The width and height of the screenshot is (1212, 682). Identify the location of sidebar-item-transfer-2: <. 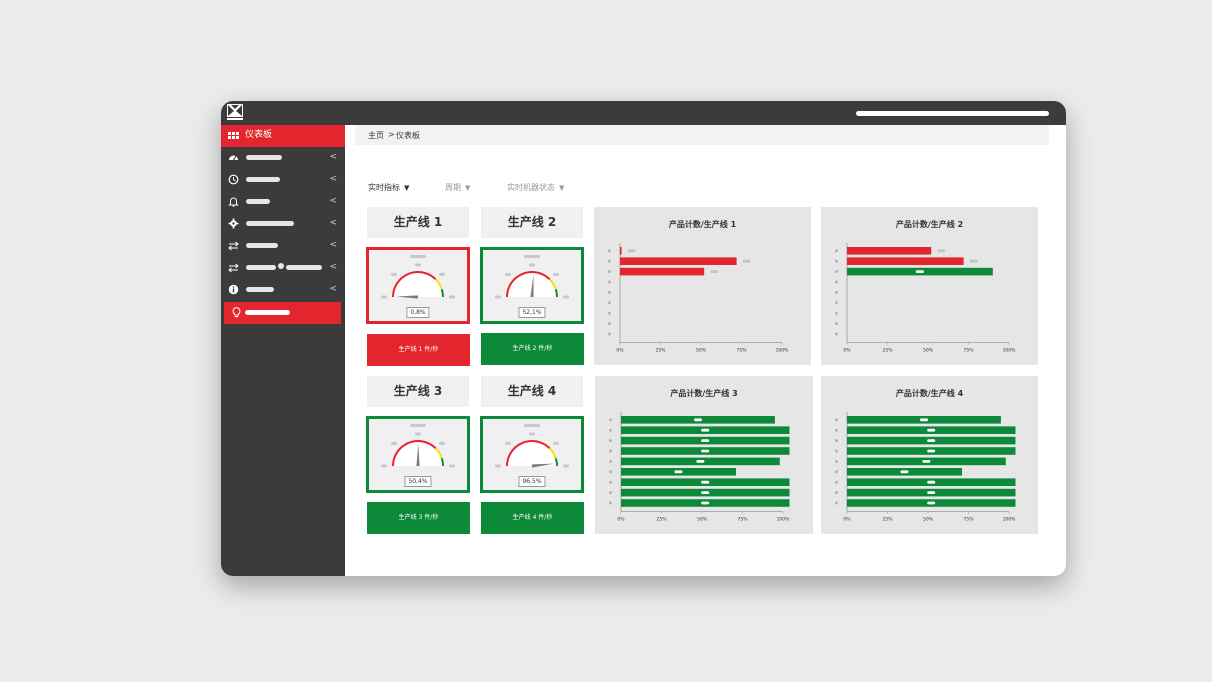
(283, 268).